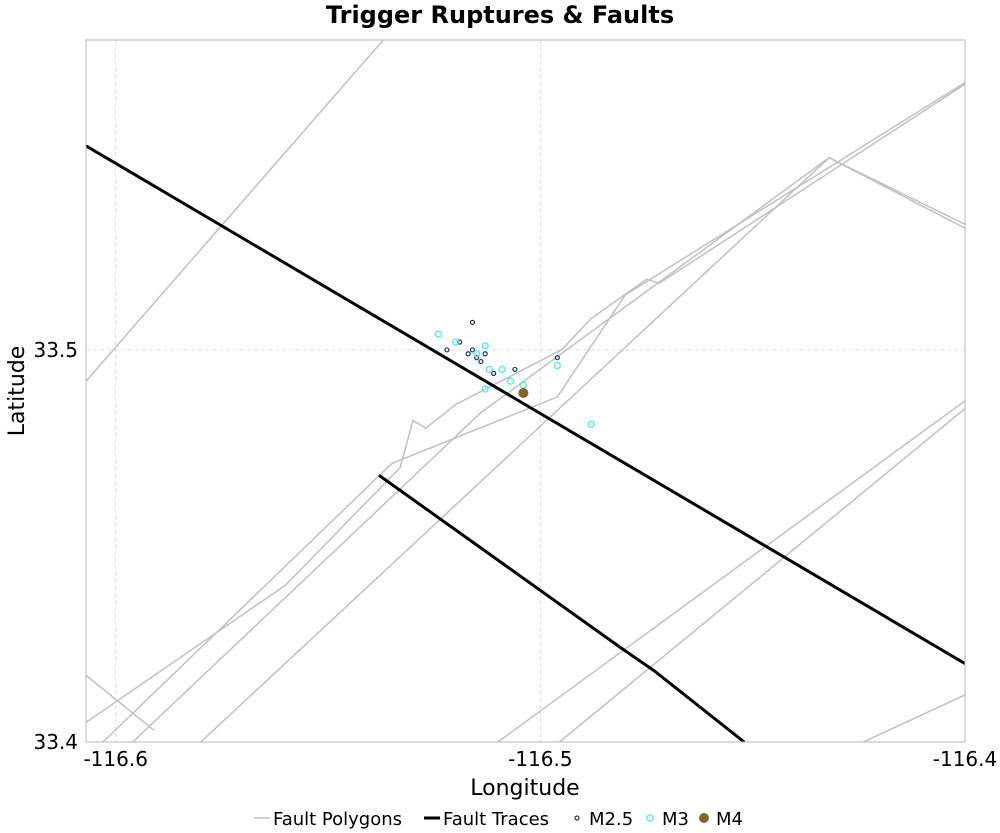 The width and height of the screenshot is (1000, 833). I want to click on legend-label: Fault Traces, so click(496, 819).